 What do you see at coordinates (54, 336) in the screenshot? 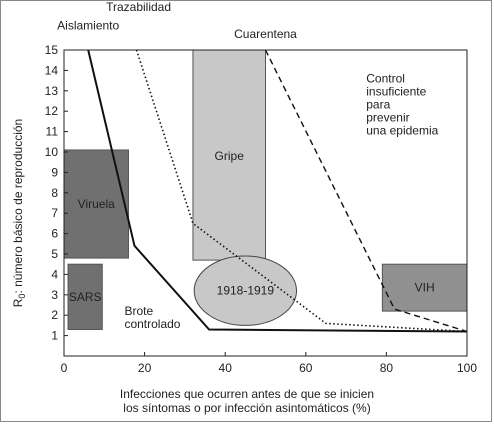
I see `y-tick-label-1: 1` at bounding box center [54, 336].